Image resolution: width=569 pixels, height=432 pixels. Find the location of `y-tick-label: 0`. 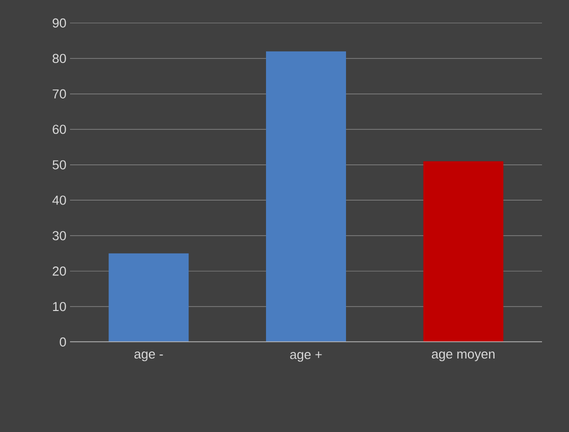

y-tick-label: 0 is located at coordinates (63, 342).